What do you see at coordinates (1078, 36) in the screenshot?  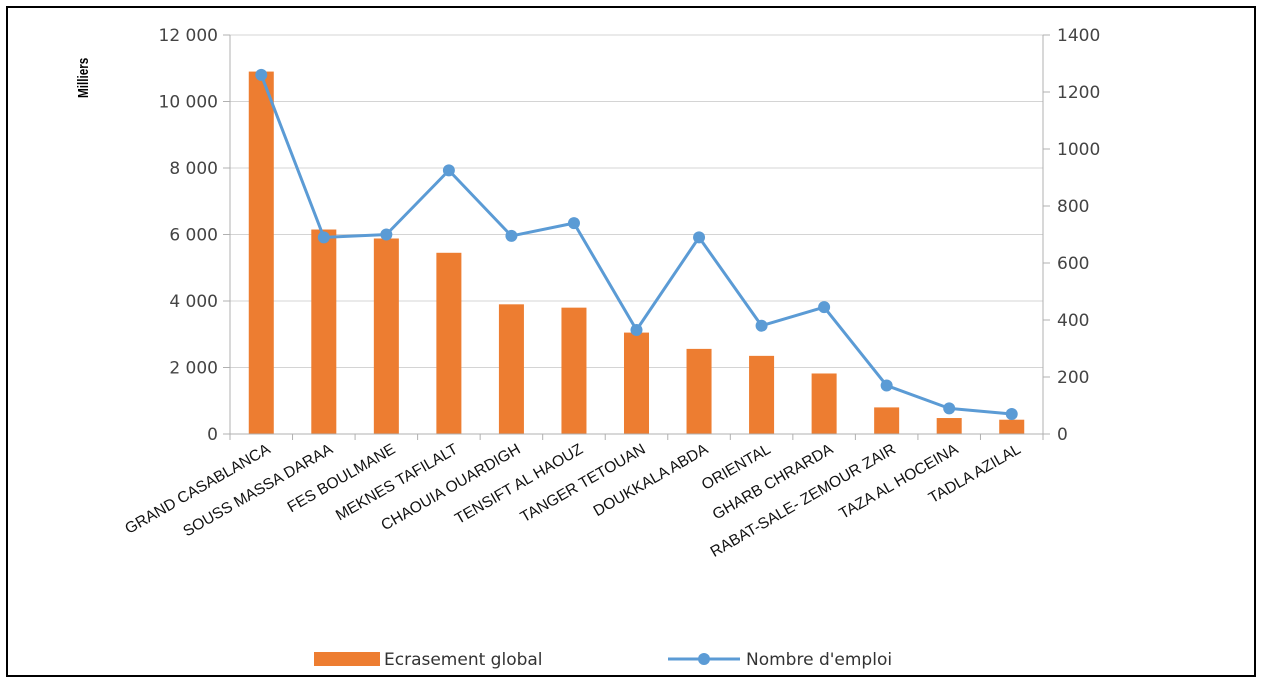 I see `right-tick-label: 1400` at bounding box center [1078, 36].